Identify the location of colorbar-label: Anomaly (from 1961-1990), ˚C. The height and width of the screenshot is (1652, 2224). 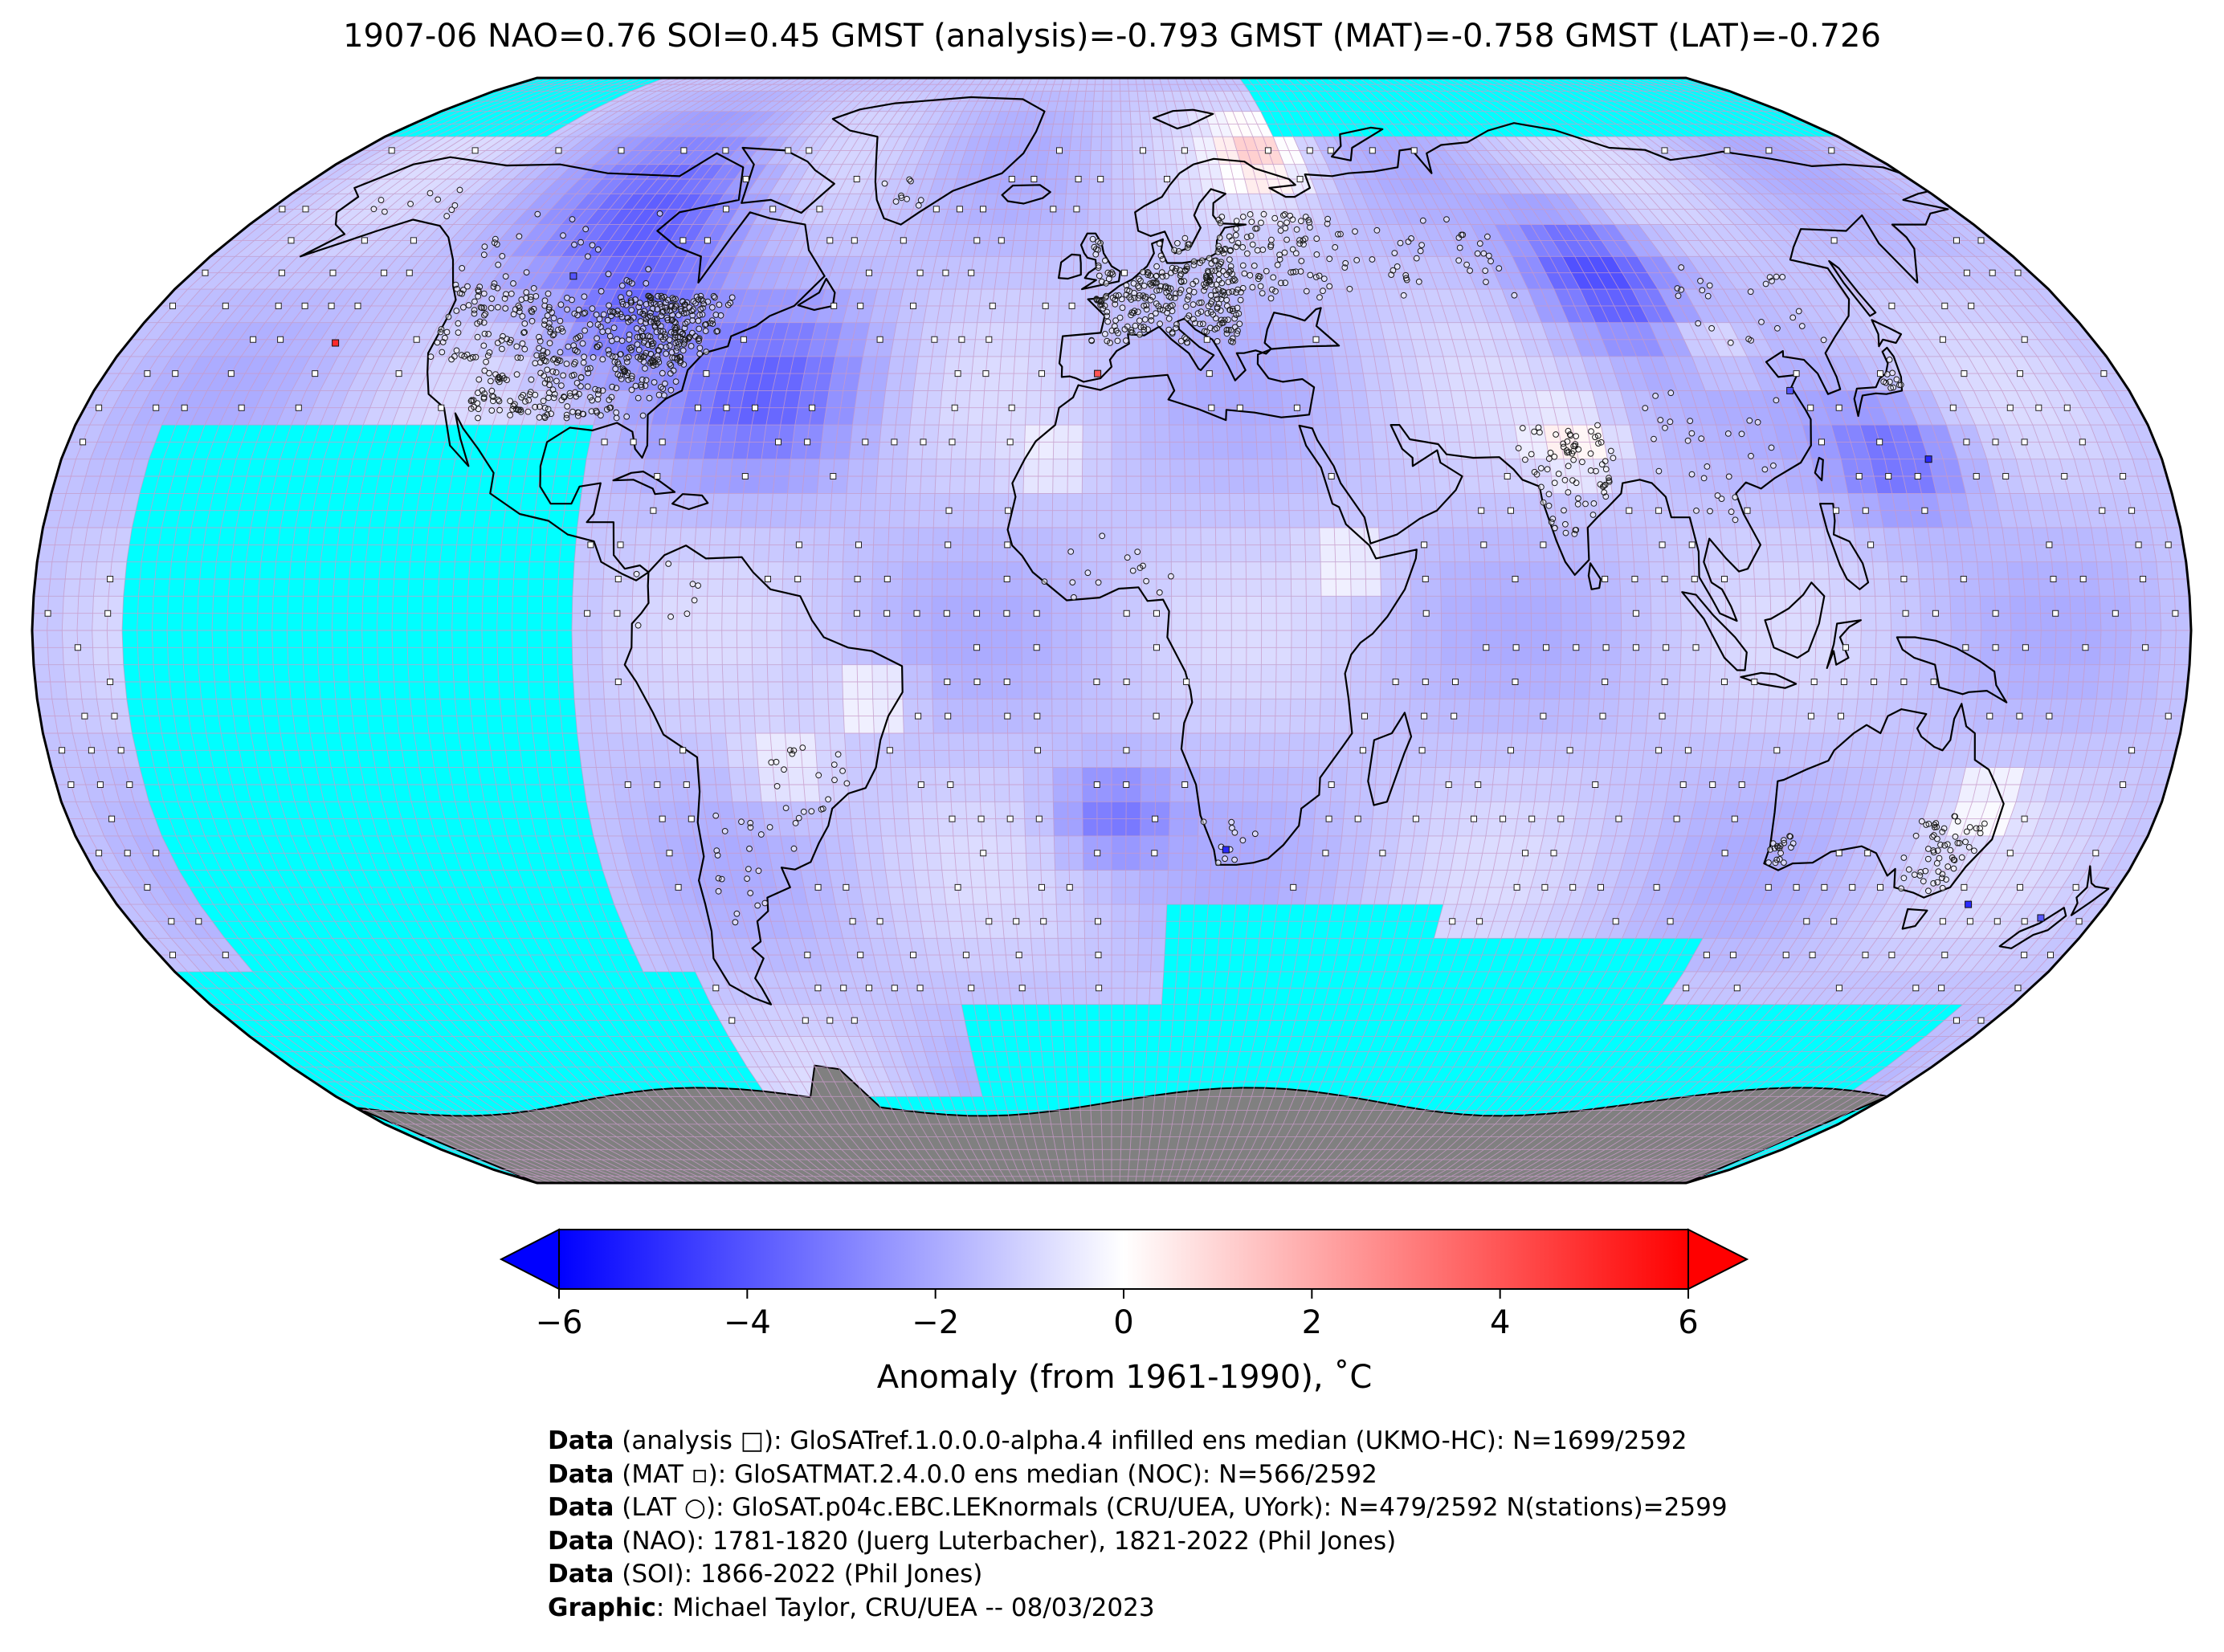
(1125, 1377).